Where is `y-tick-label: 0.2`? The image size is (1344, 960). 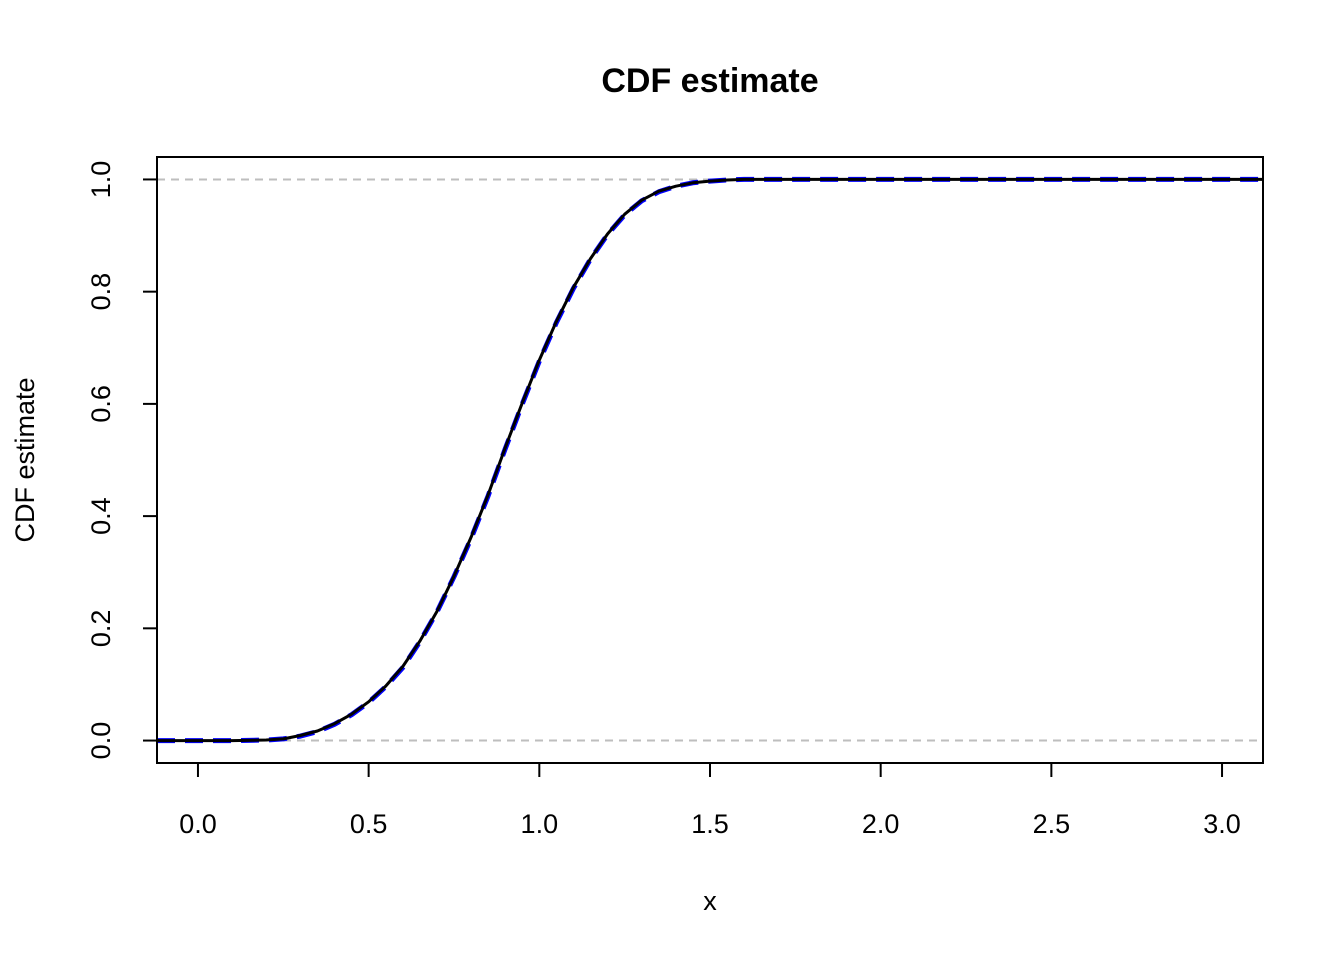 y-tick-label: 0.2 is located at coordinates (101, 629).